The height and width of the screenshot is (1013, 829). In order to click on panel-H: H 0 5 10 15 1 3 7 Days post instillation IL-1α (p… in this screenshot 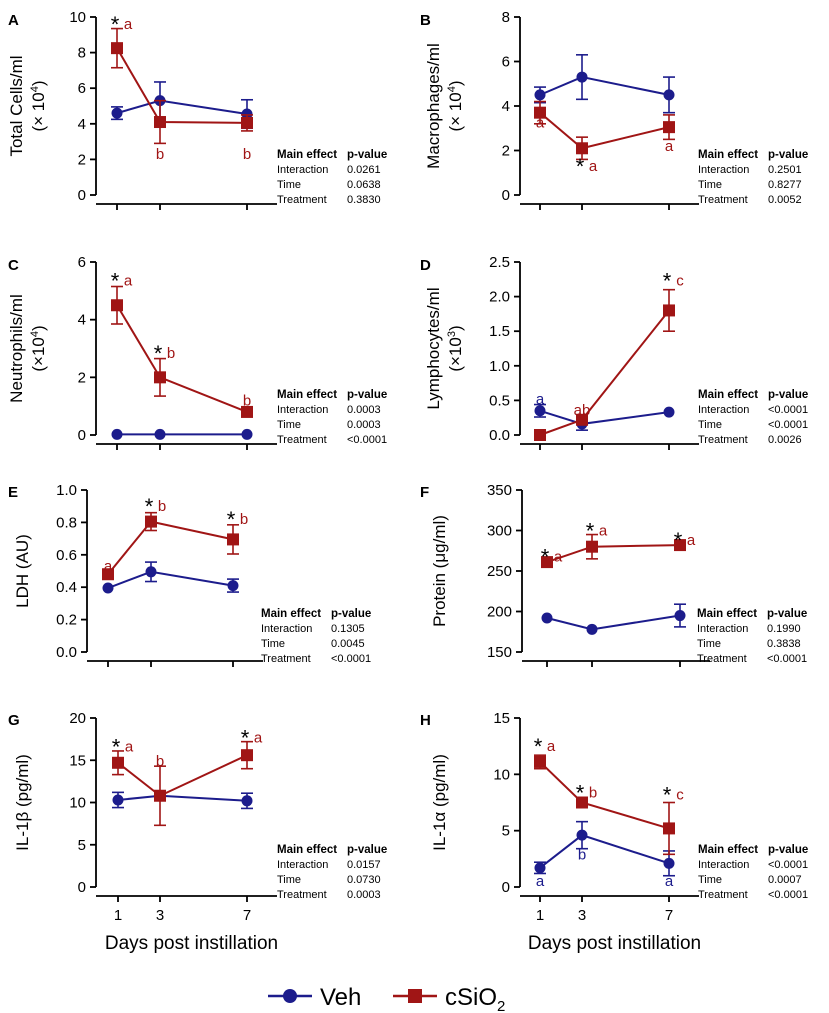, I will do `click(614, 832)`.